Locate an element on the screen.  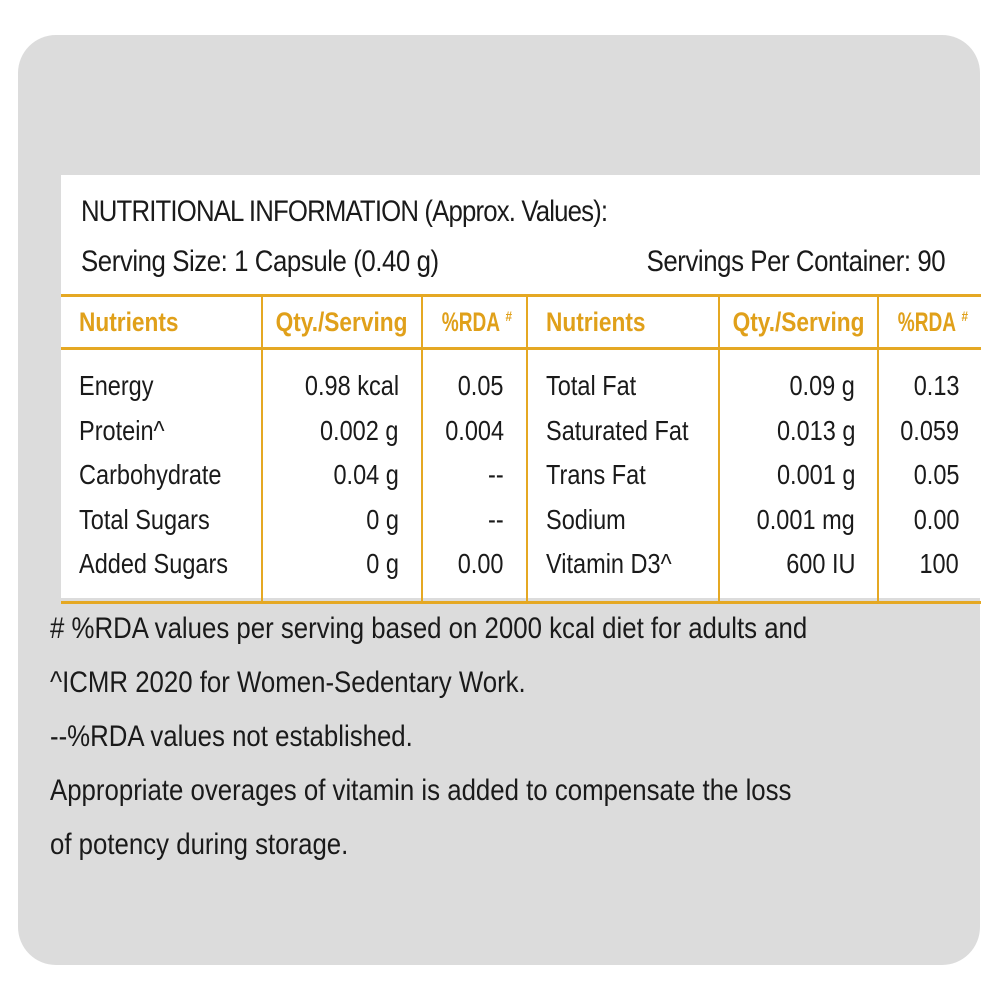
nutrient-qty: 0.013 g is located at coordinates (816, 430).